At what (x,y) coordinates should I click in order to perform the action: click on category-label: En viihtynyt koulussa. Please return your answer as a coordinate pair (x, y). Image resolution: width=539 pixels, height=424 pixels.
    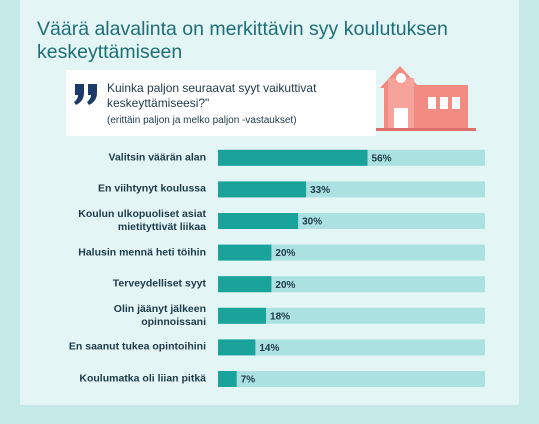
    Looking at the image, I should click on (152, 188).